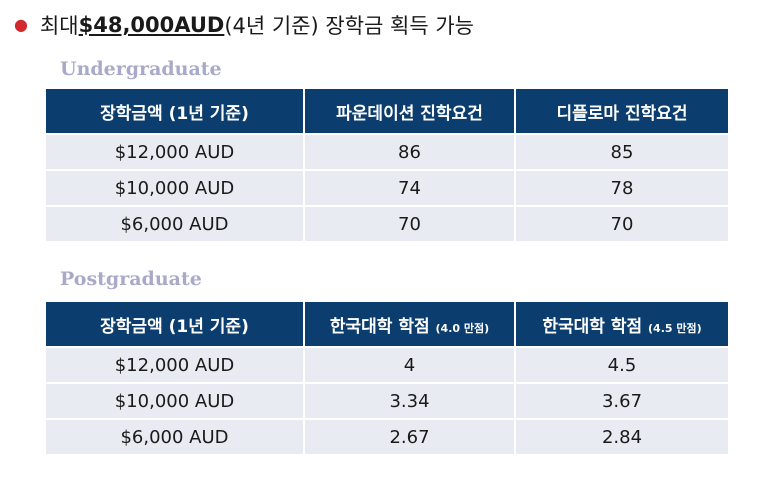  I want to click on column-header-label: 장학금액 (1년 기준), so click(174, 326).